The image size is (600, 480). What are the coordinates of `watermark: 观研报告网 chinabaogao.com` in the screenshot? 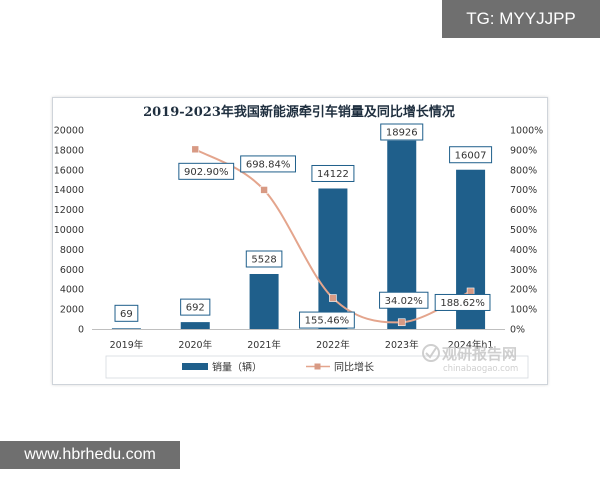 It's located at (470, 359).